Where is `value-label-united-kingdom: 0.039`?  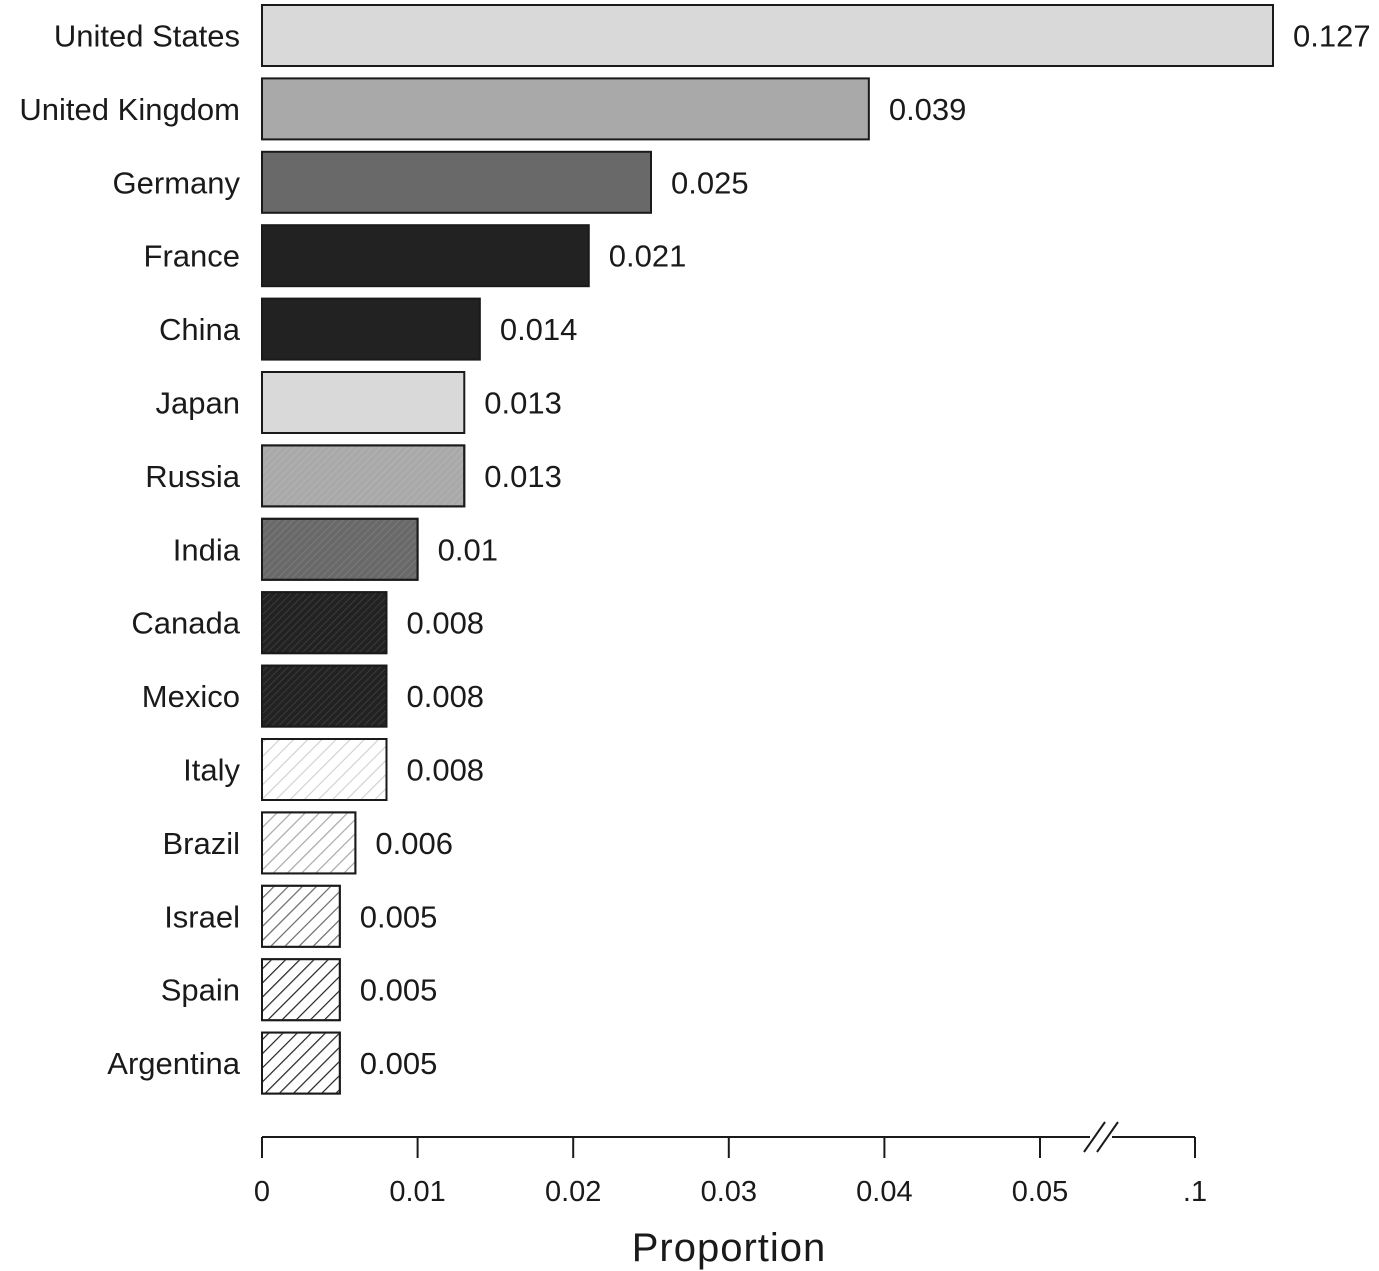
value-label-united-kingdom: 0.039 is located at coordinates (928, 109).